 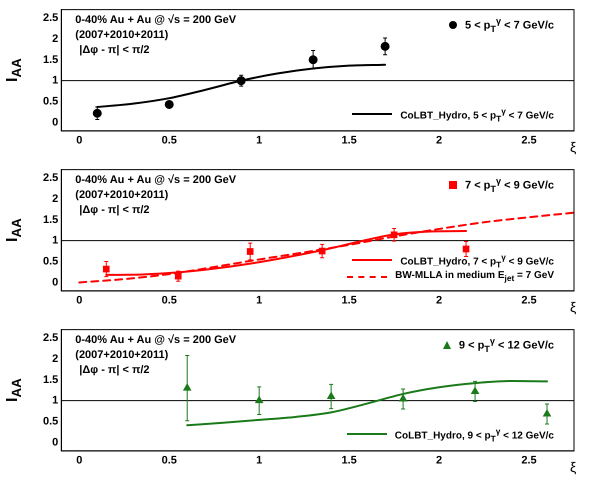 What do you see at coordinates (477, 115) in the screenshot?
I see `legend-label: CoLBT_Hydro, 5 < p$_{T}$$^{γ}$ < 7 GeV/c` at bounding box center [477, 115].